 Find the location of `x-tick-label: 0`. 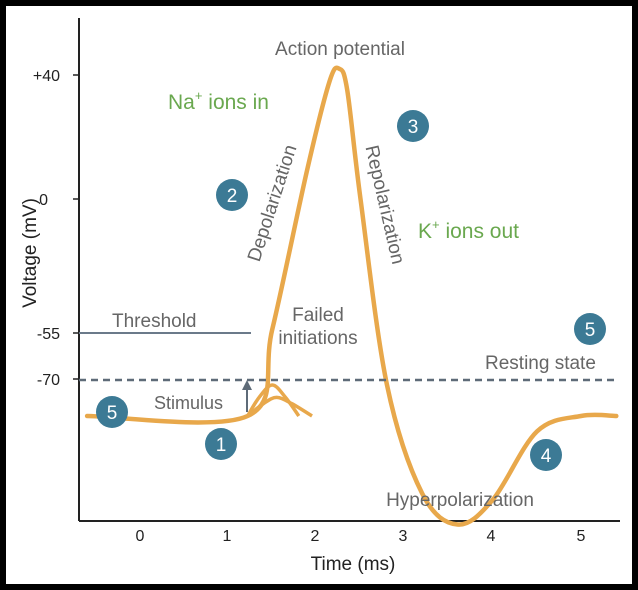

x-tick-label: 0 is located at coordinates (140, 536).